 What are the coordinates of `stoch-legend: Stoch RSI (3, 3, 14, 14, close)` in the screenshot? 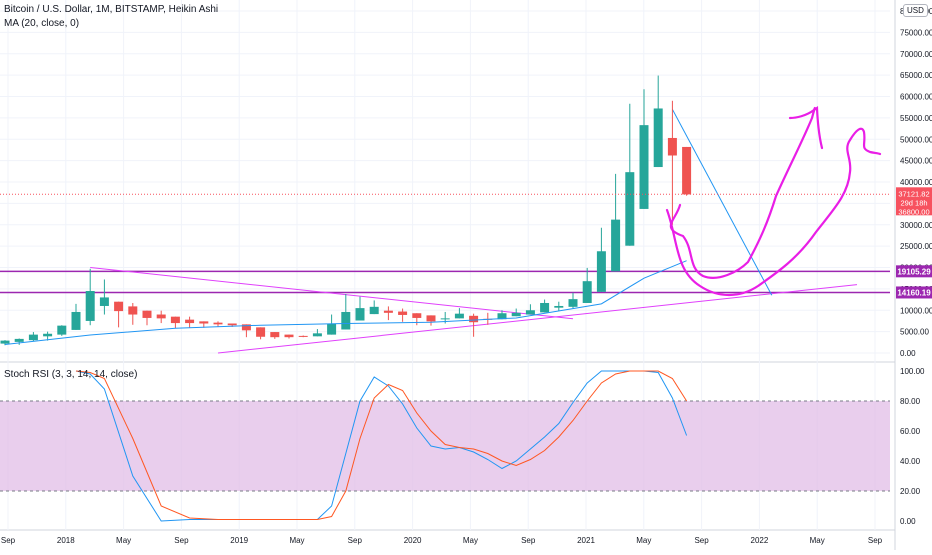 It's located at (71, 374).